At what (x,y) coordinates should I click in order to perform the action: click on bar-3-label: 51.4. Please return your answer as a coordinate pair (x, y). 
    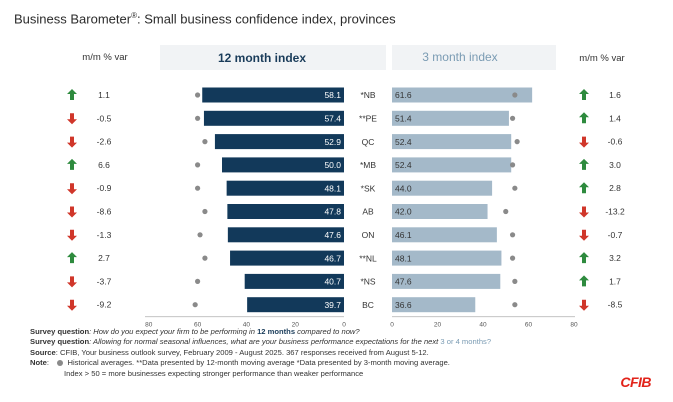
    Looking at the image, I should click on (403, 119).